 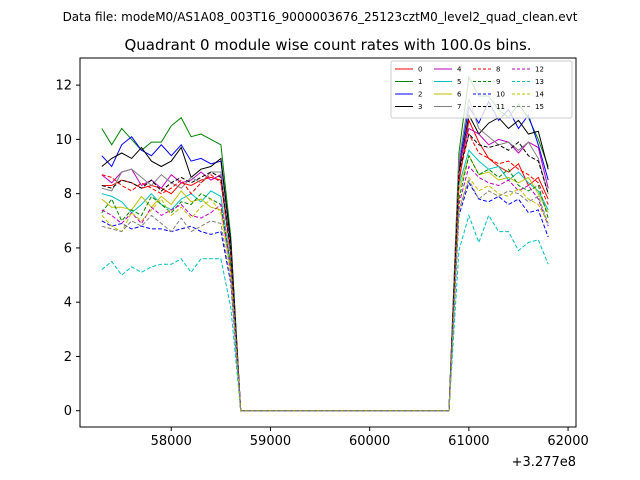 I want to click on y-tick-label: 6, so click(x=68, y=248).